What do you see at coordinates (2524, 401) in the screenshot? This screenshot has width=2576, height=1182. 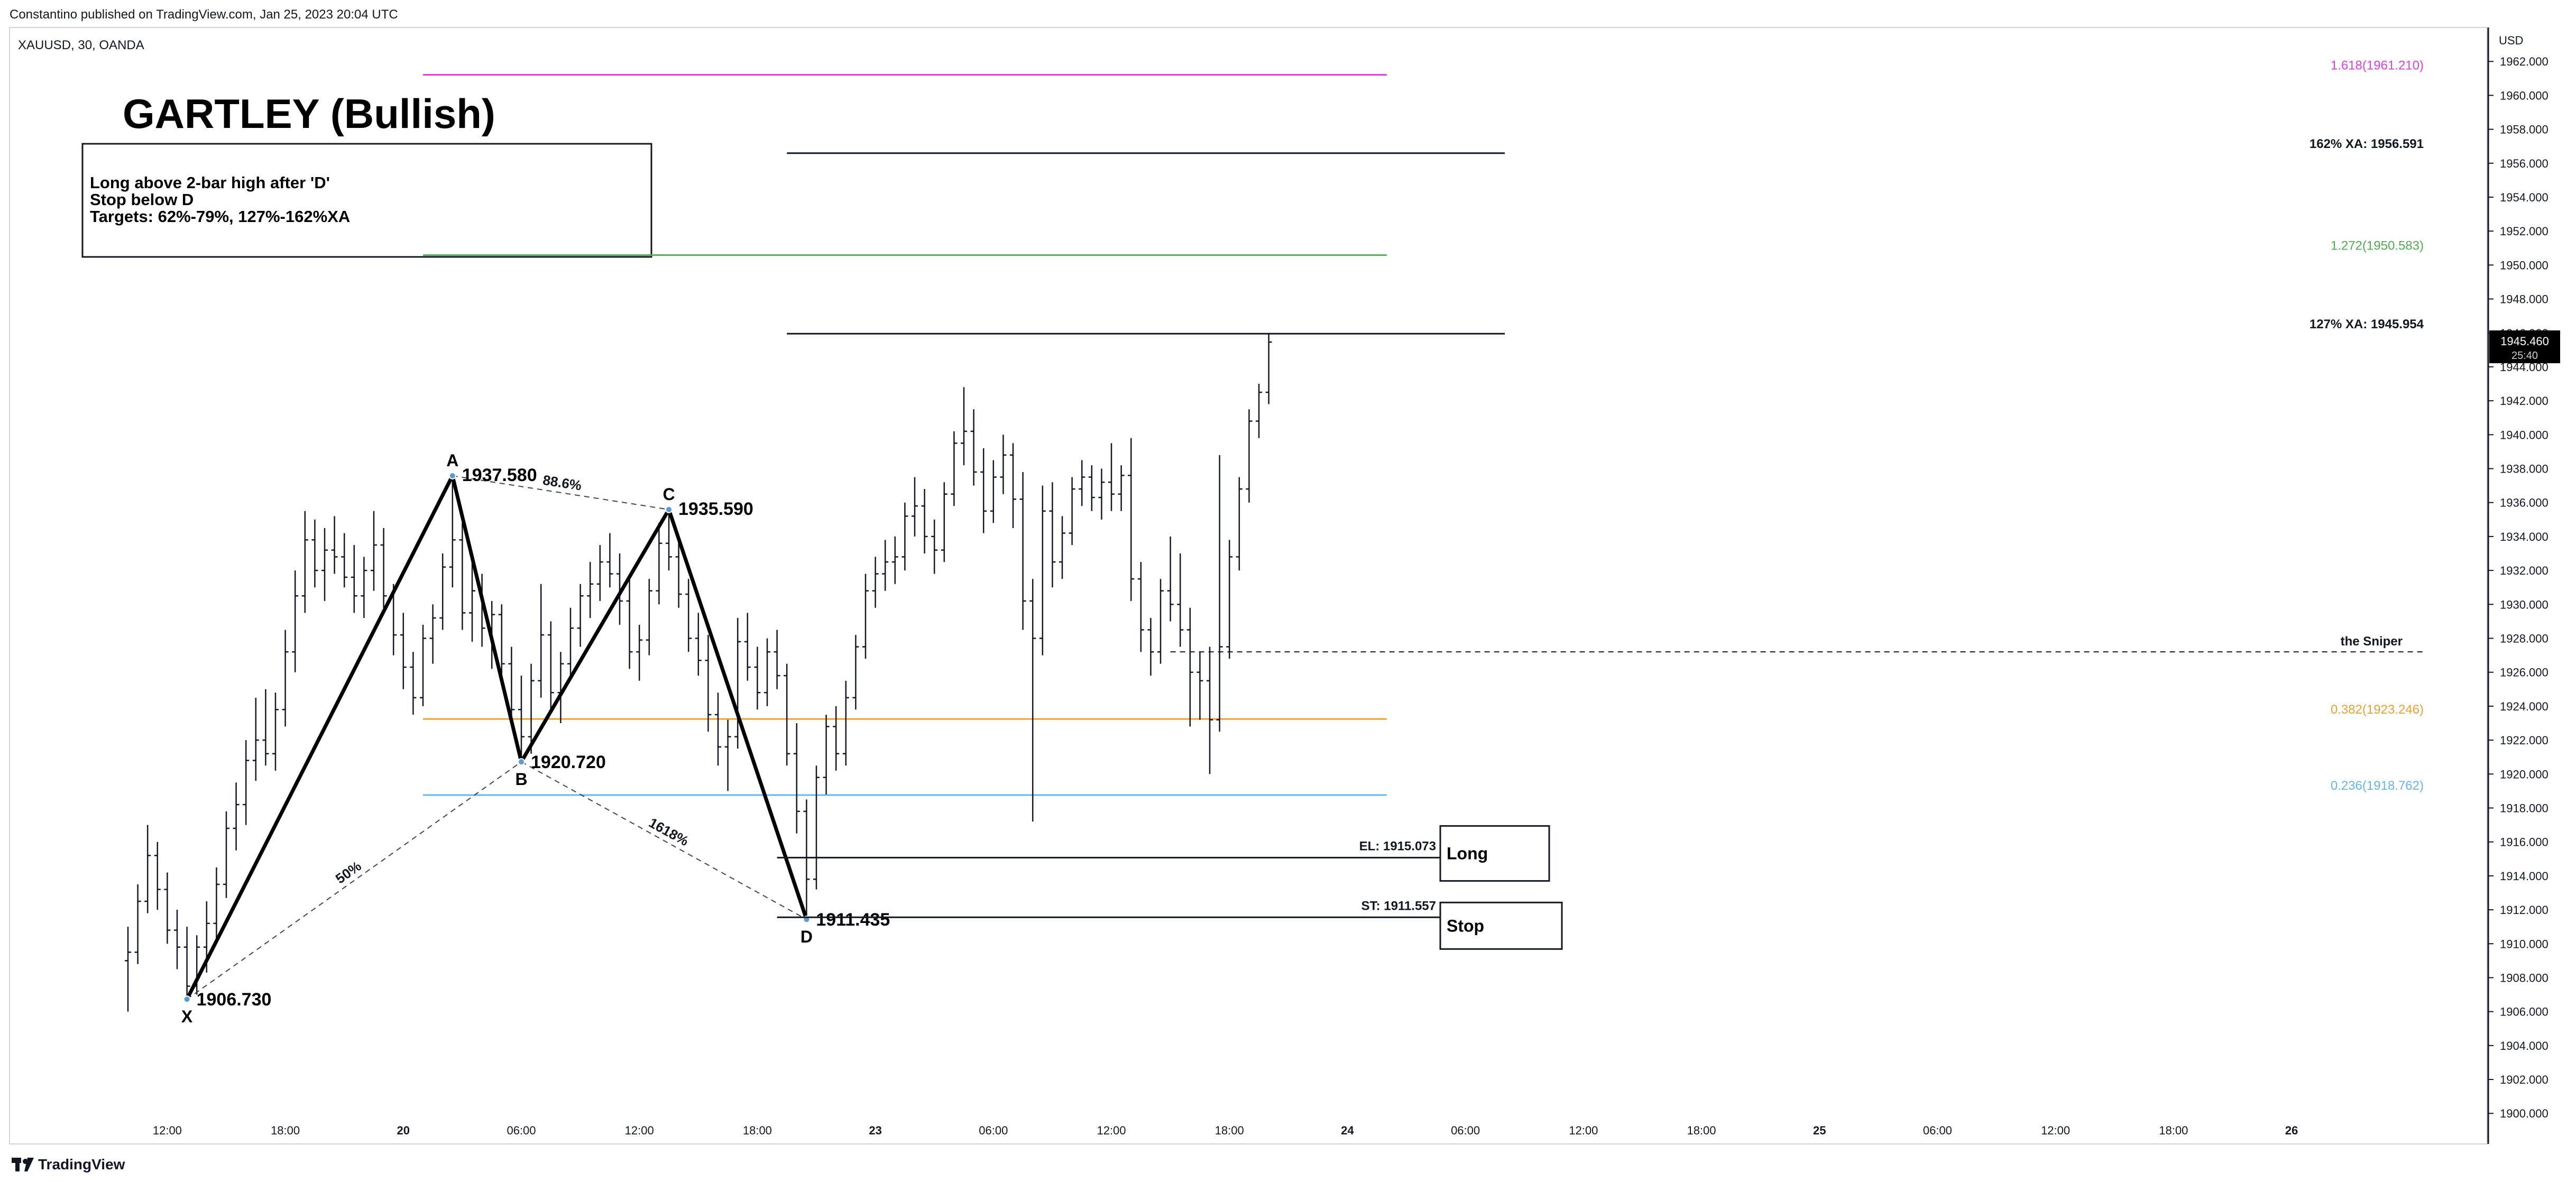 I see `y-tick-label: 1942.000` at bounding box center [2524, 401].